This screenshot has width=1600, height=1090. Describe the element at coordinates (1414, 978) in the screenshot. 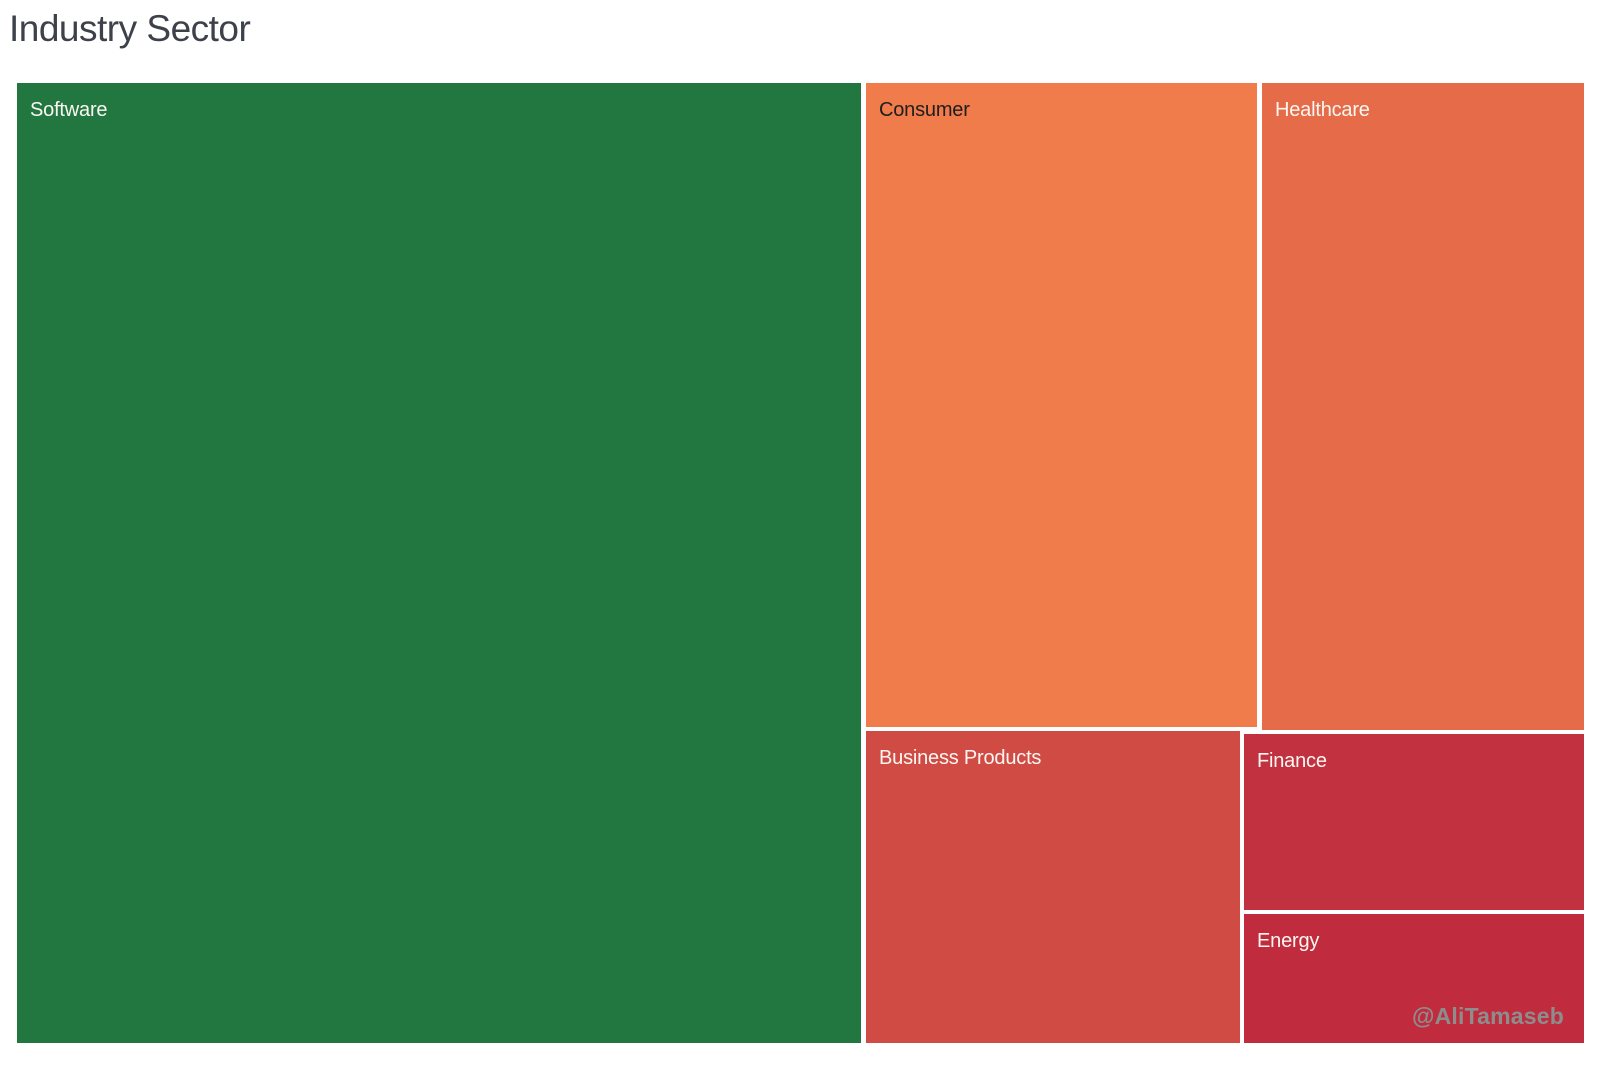

I see `treemap-node-energy: Energy` at that location.